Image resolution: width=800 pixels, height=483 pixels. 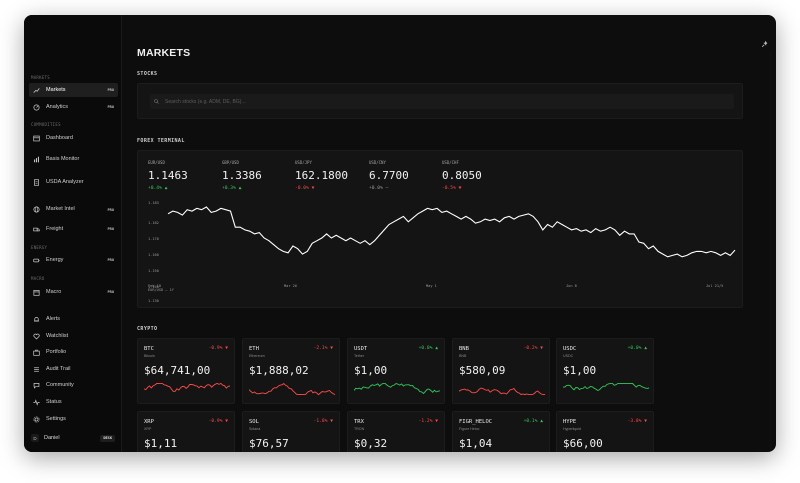 What do you see at coordinates (323, 421) in the screenshot?
I see `crypto-change: -1.8% ▼` at bounding box center [323, 421].